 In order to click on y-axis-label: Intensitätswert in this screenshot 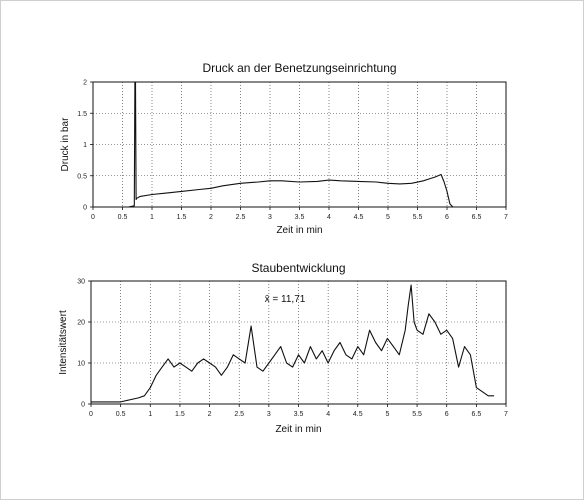, I will do `click(63, 342)`.